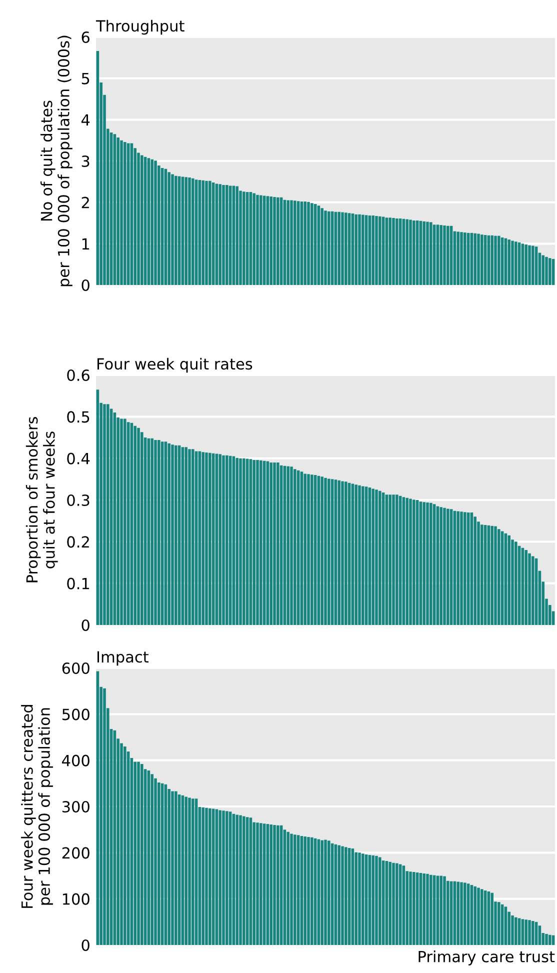 The width and height of the screenshot is (557, 973). What do you see at coordinates (85, 202) in the screenshot?
I see `y-tick-label: 2` at bounding box center [85, 202].